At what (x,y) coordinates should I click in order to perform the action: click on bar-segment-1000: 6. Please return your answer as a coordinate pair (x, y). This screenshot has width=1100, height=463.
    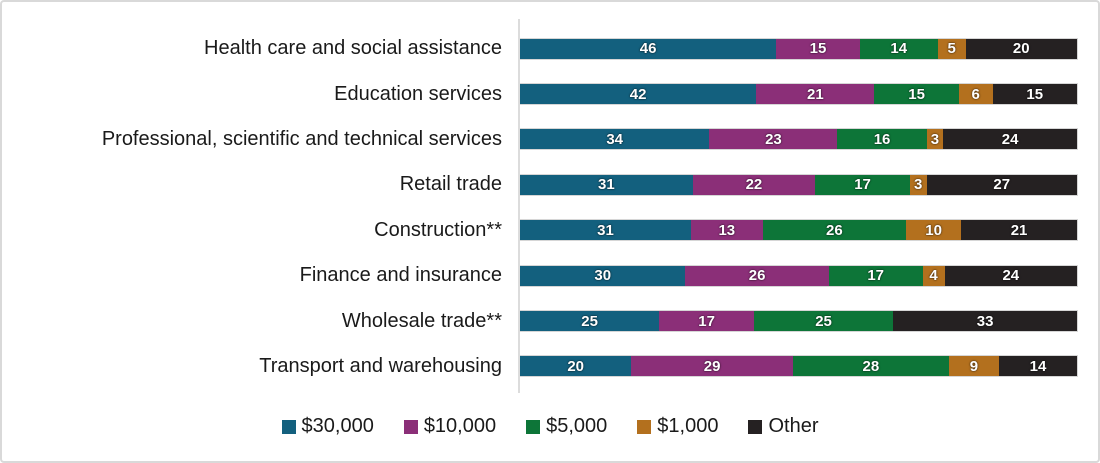
    Looking at the image, I should click on (975, 94).